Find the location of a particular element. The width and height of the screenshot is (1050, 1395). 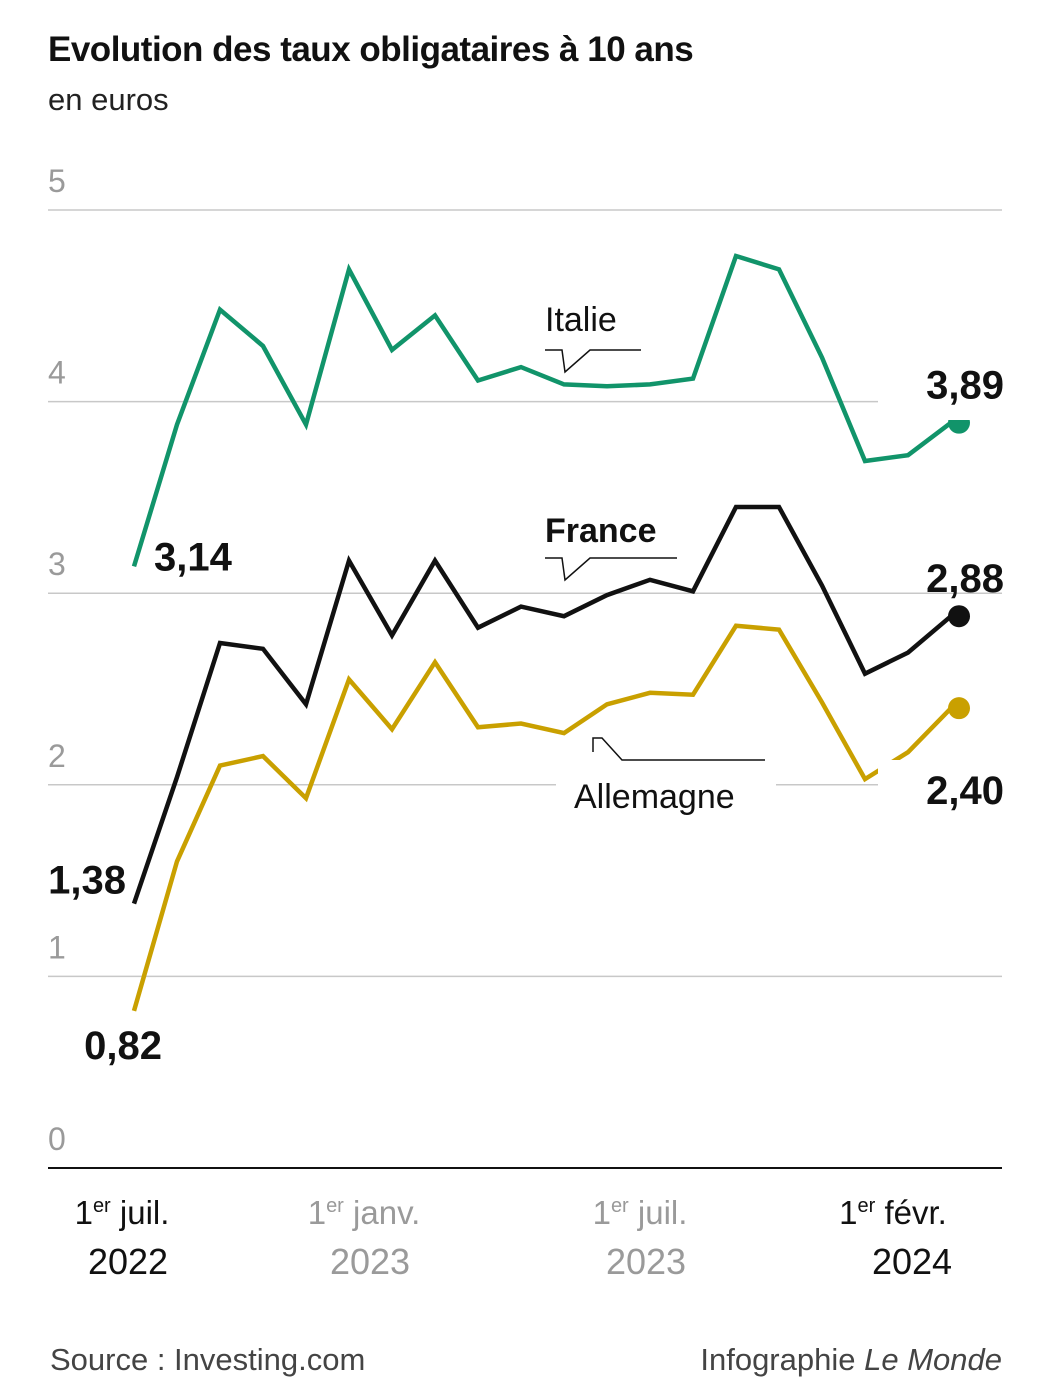

chart-subtitle: en euros is located at coordinates (108, 99).